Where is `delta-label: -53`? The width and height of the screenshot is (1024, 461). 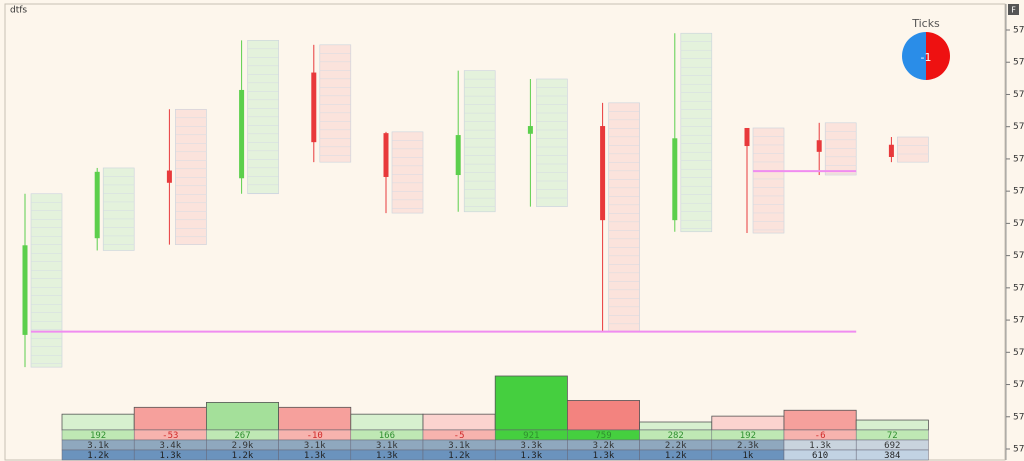
delta-label: -53 is located at coordinates (170, 436).